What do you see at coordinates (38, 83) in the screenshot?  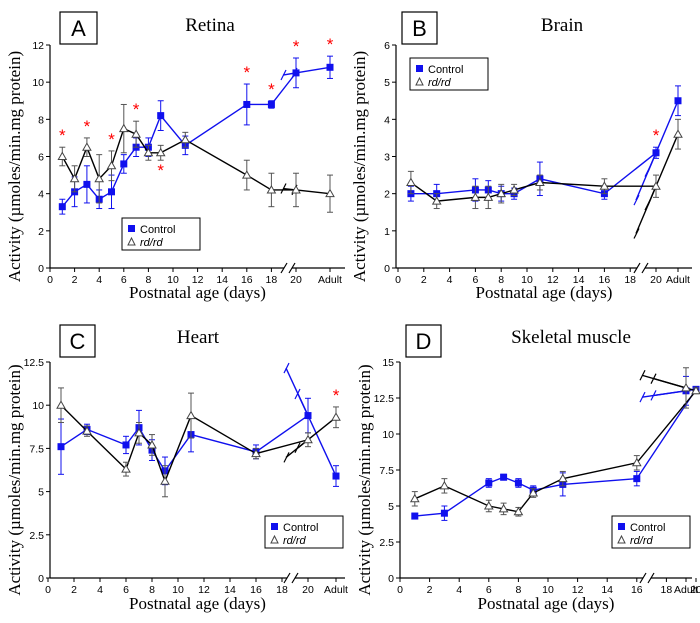 I see `y-tick-label: 10` at bounding box center [38, 83].